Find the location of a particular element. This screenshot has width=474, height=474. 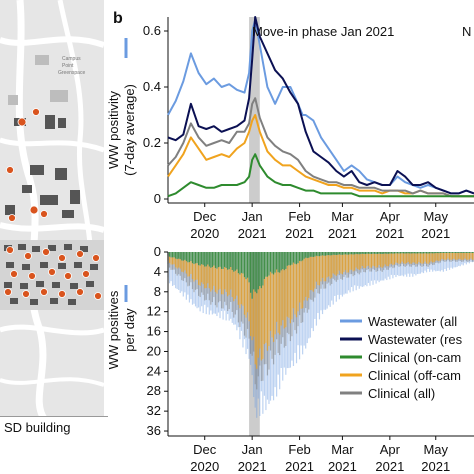

bottom-ytick-label: 20 is located at coordinates (154, 350).